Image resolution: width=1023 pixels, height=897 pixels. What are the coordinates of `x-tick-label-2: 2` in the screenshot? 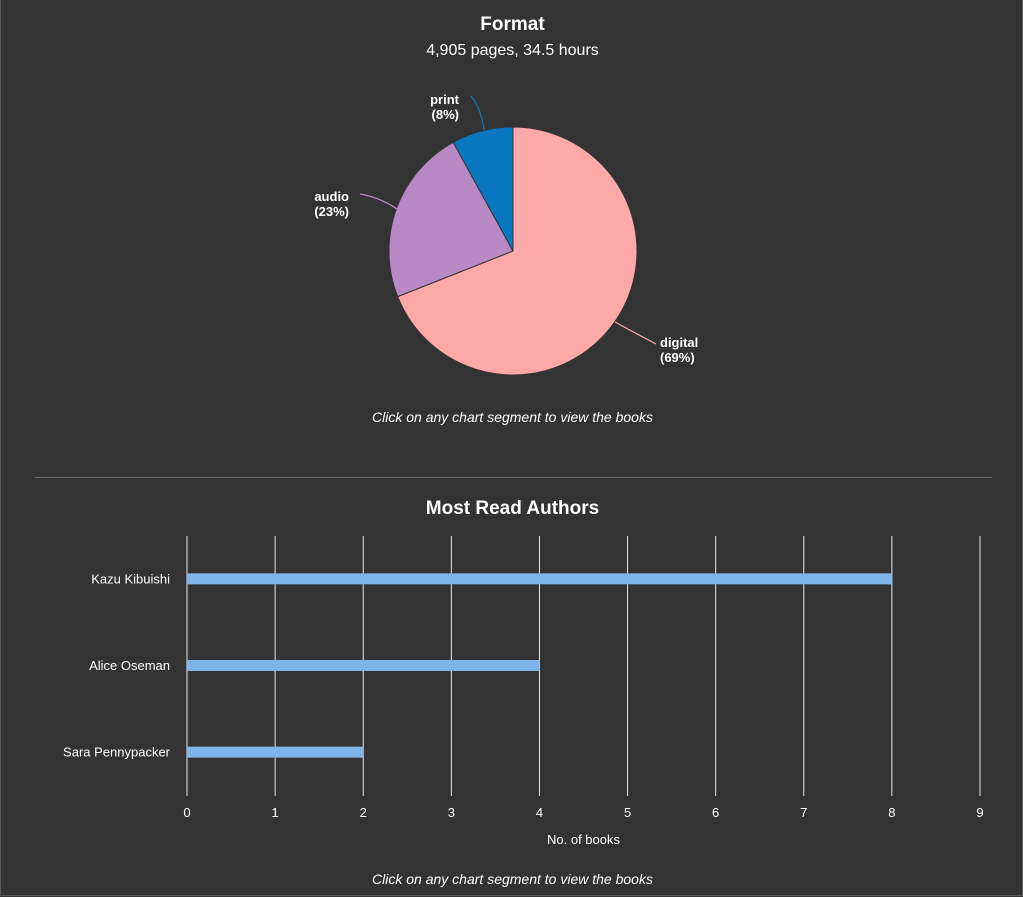 It's located at (363, 812).